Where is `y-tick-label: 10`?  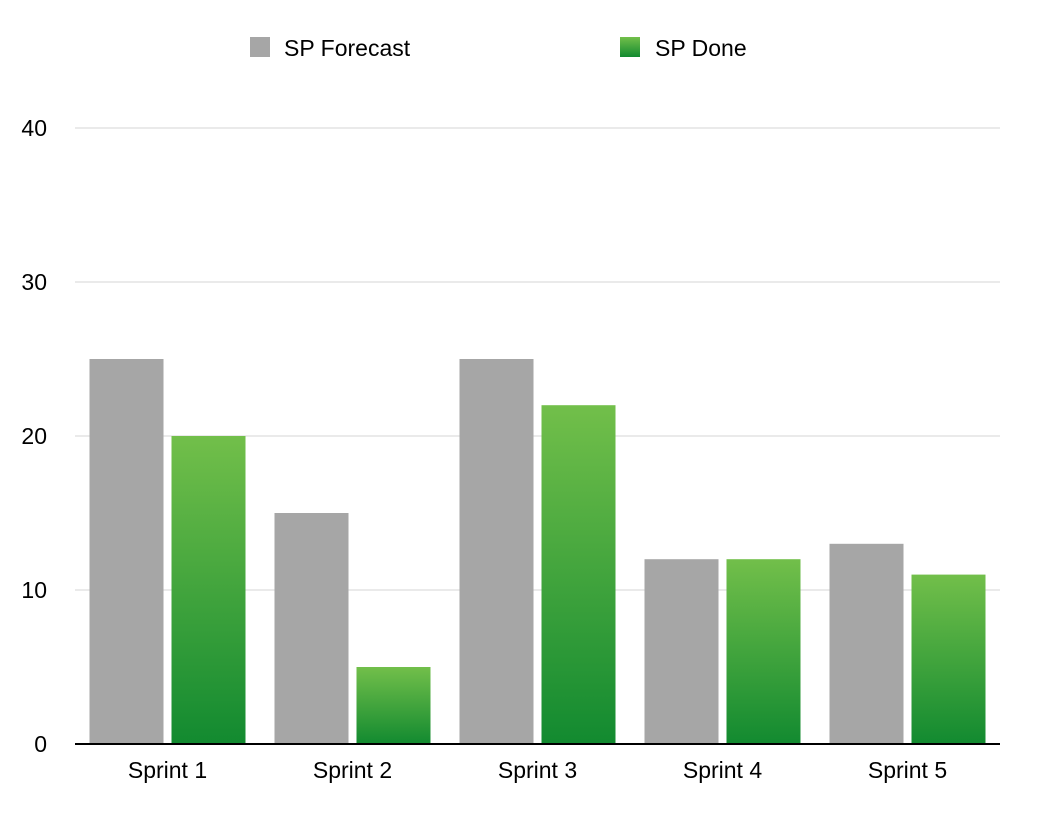 y-tick-label: 10 is located at coordinates (34, 590).